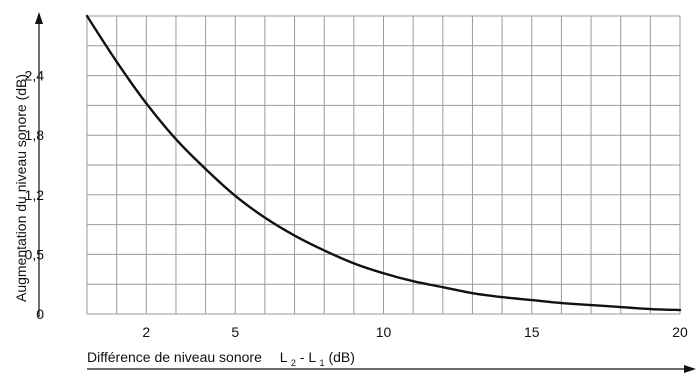 This screenshot has height=375, width=698. I want to click on y-axis-title: Augmentation du niveau sonore (dB), so click(21, 188).